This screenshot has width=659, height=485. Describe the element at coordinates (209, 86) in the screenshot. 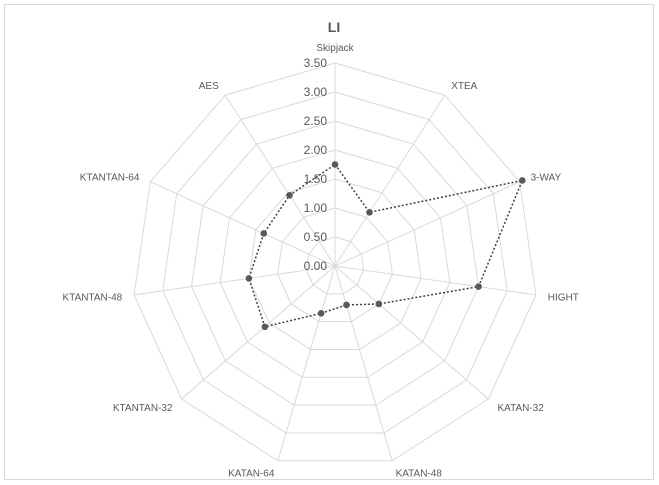

I see `category-label-aes: AES` at that location.